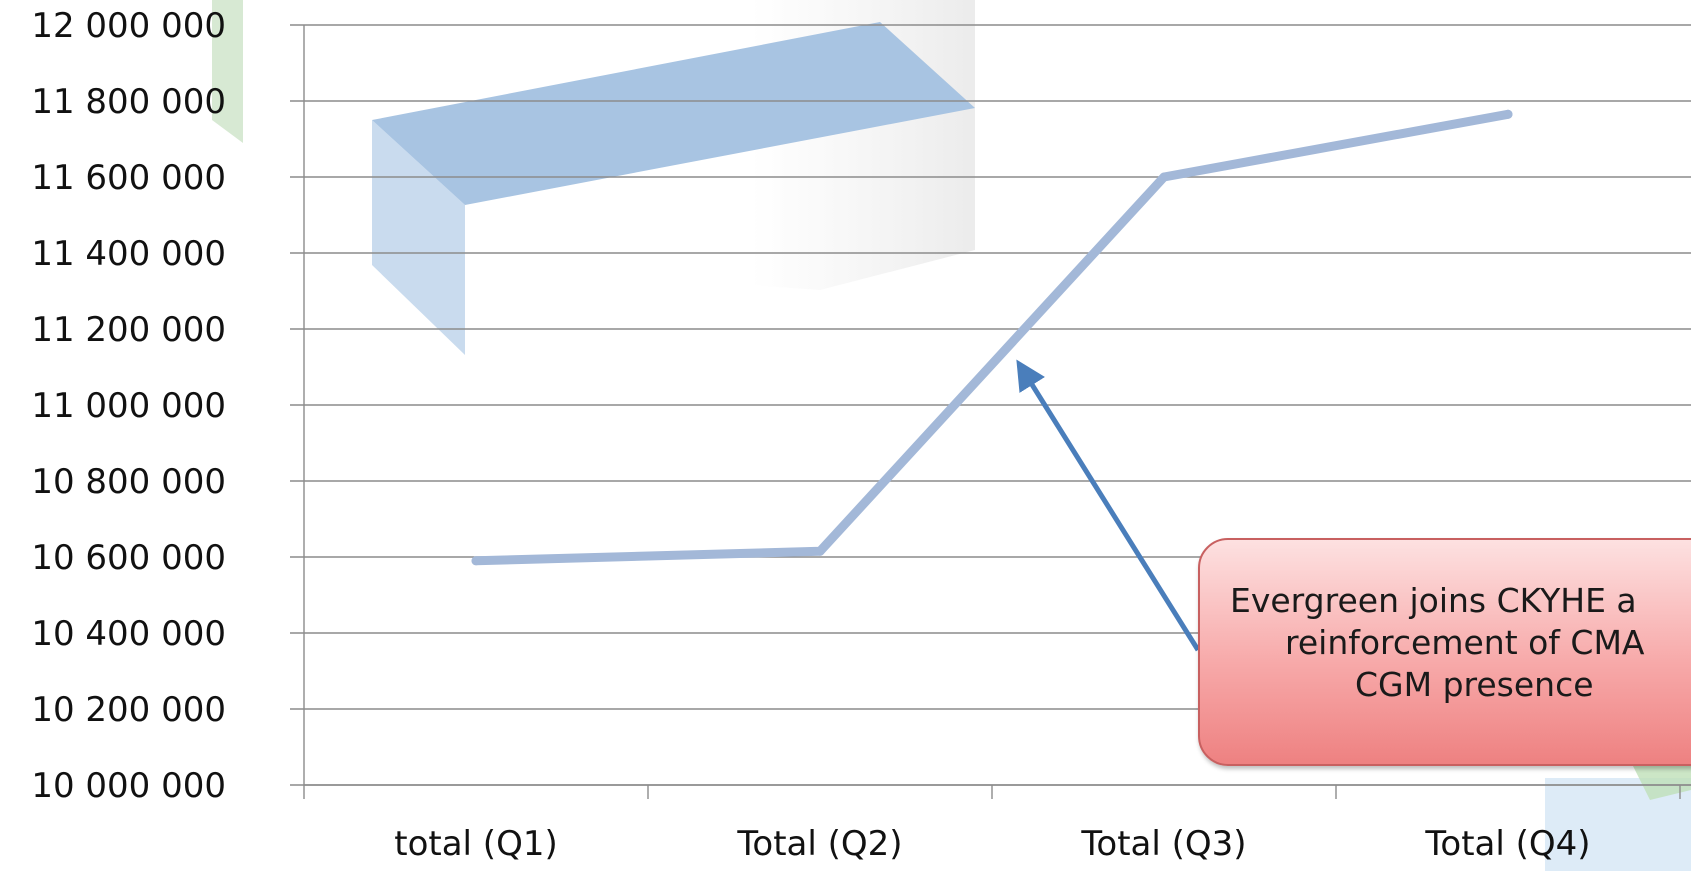  What do you see at coordinates (128, 634) in the screenshot?
I see `y-tick-label: 10 400 000` at bounding box center [128, 634].